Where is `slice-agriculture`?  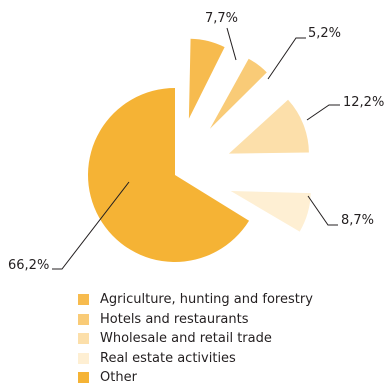 slice-agriculture is located at coordinates (206, 78).